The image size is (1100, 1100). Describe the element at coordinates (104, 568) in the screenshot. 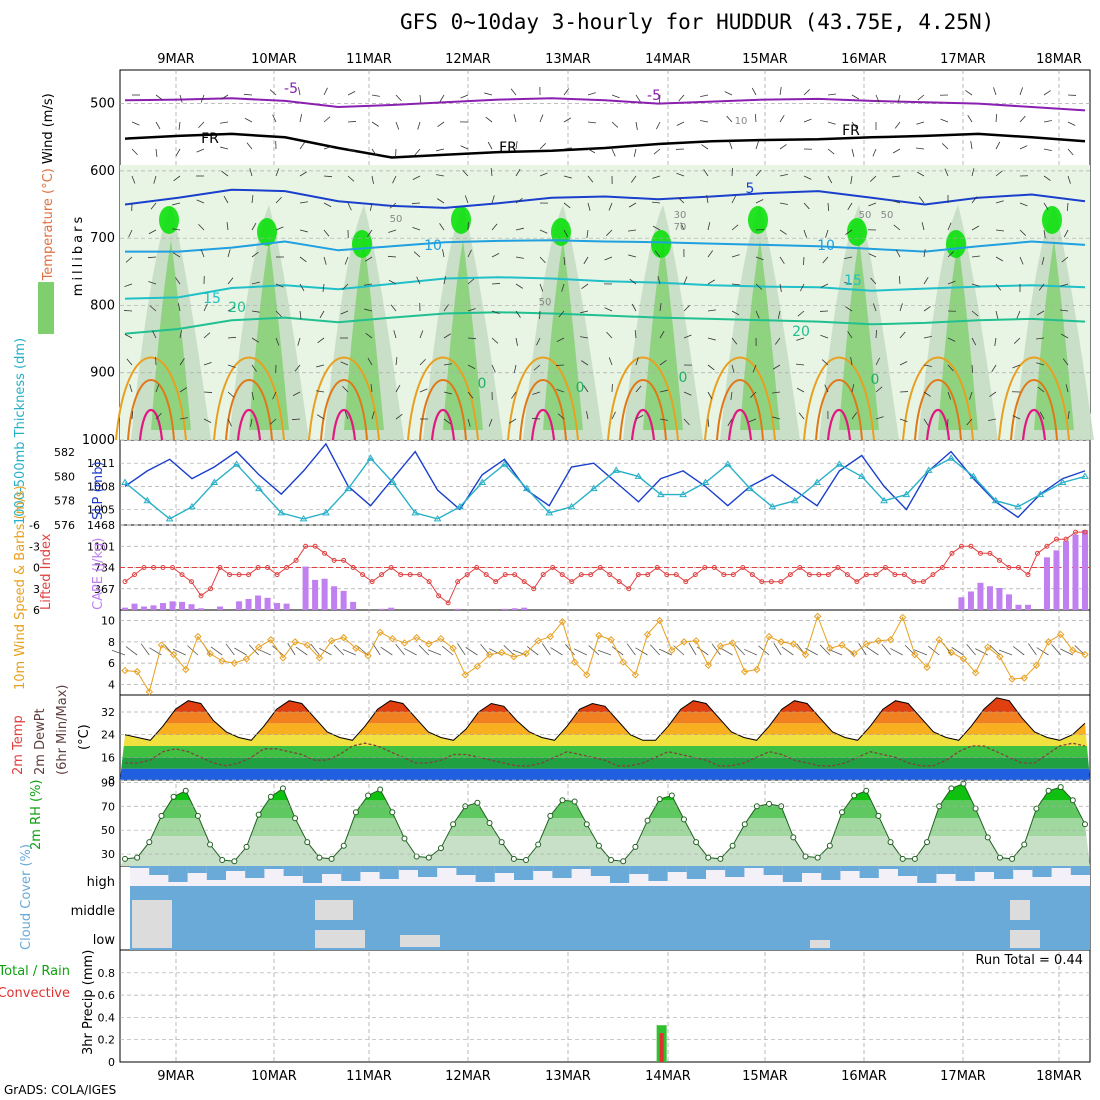

I see `cape-tick-label: 734` at that location.